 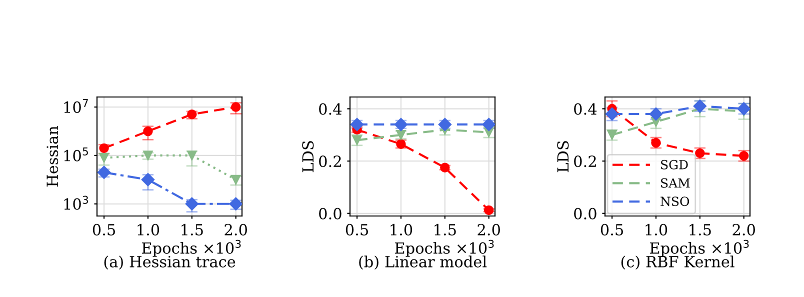 I want to click on legend-label: NSO, so click(x=675, y=201).